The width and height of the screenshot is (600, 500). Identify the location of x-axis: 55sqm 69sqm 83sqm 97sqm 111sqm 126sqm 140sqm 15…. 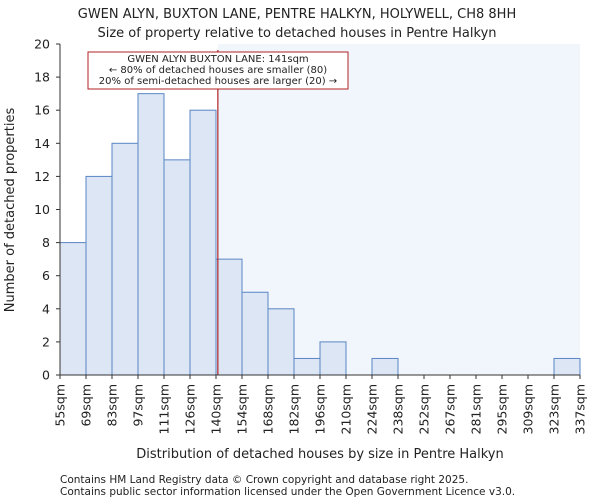
(320, 404).